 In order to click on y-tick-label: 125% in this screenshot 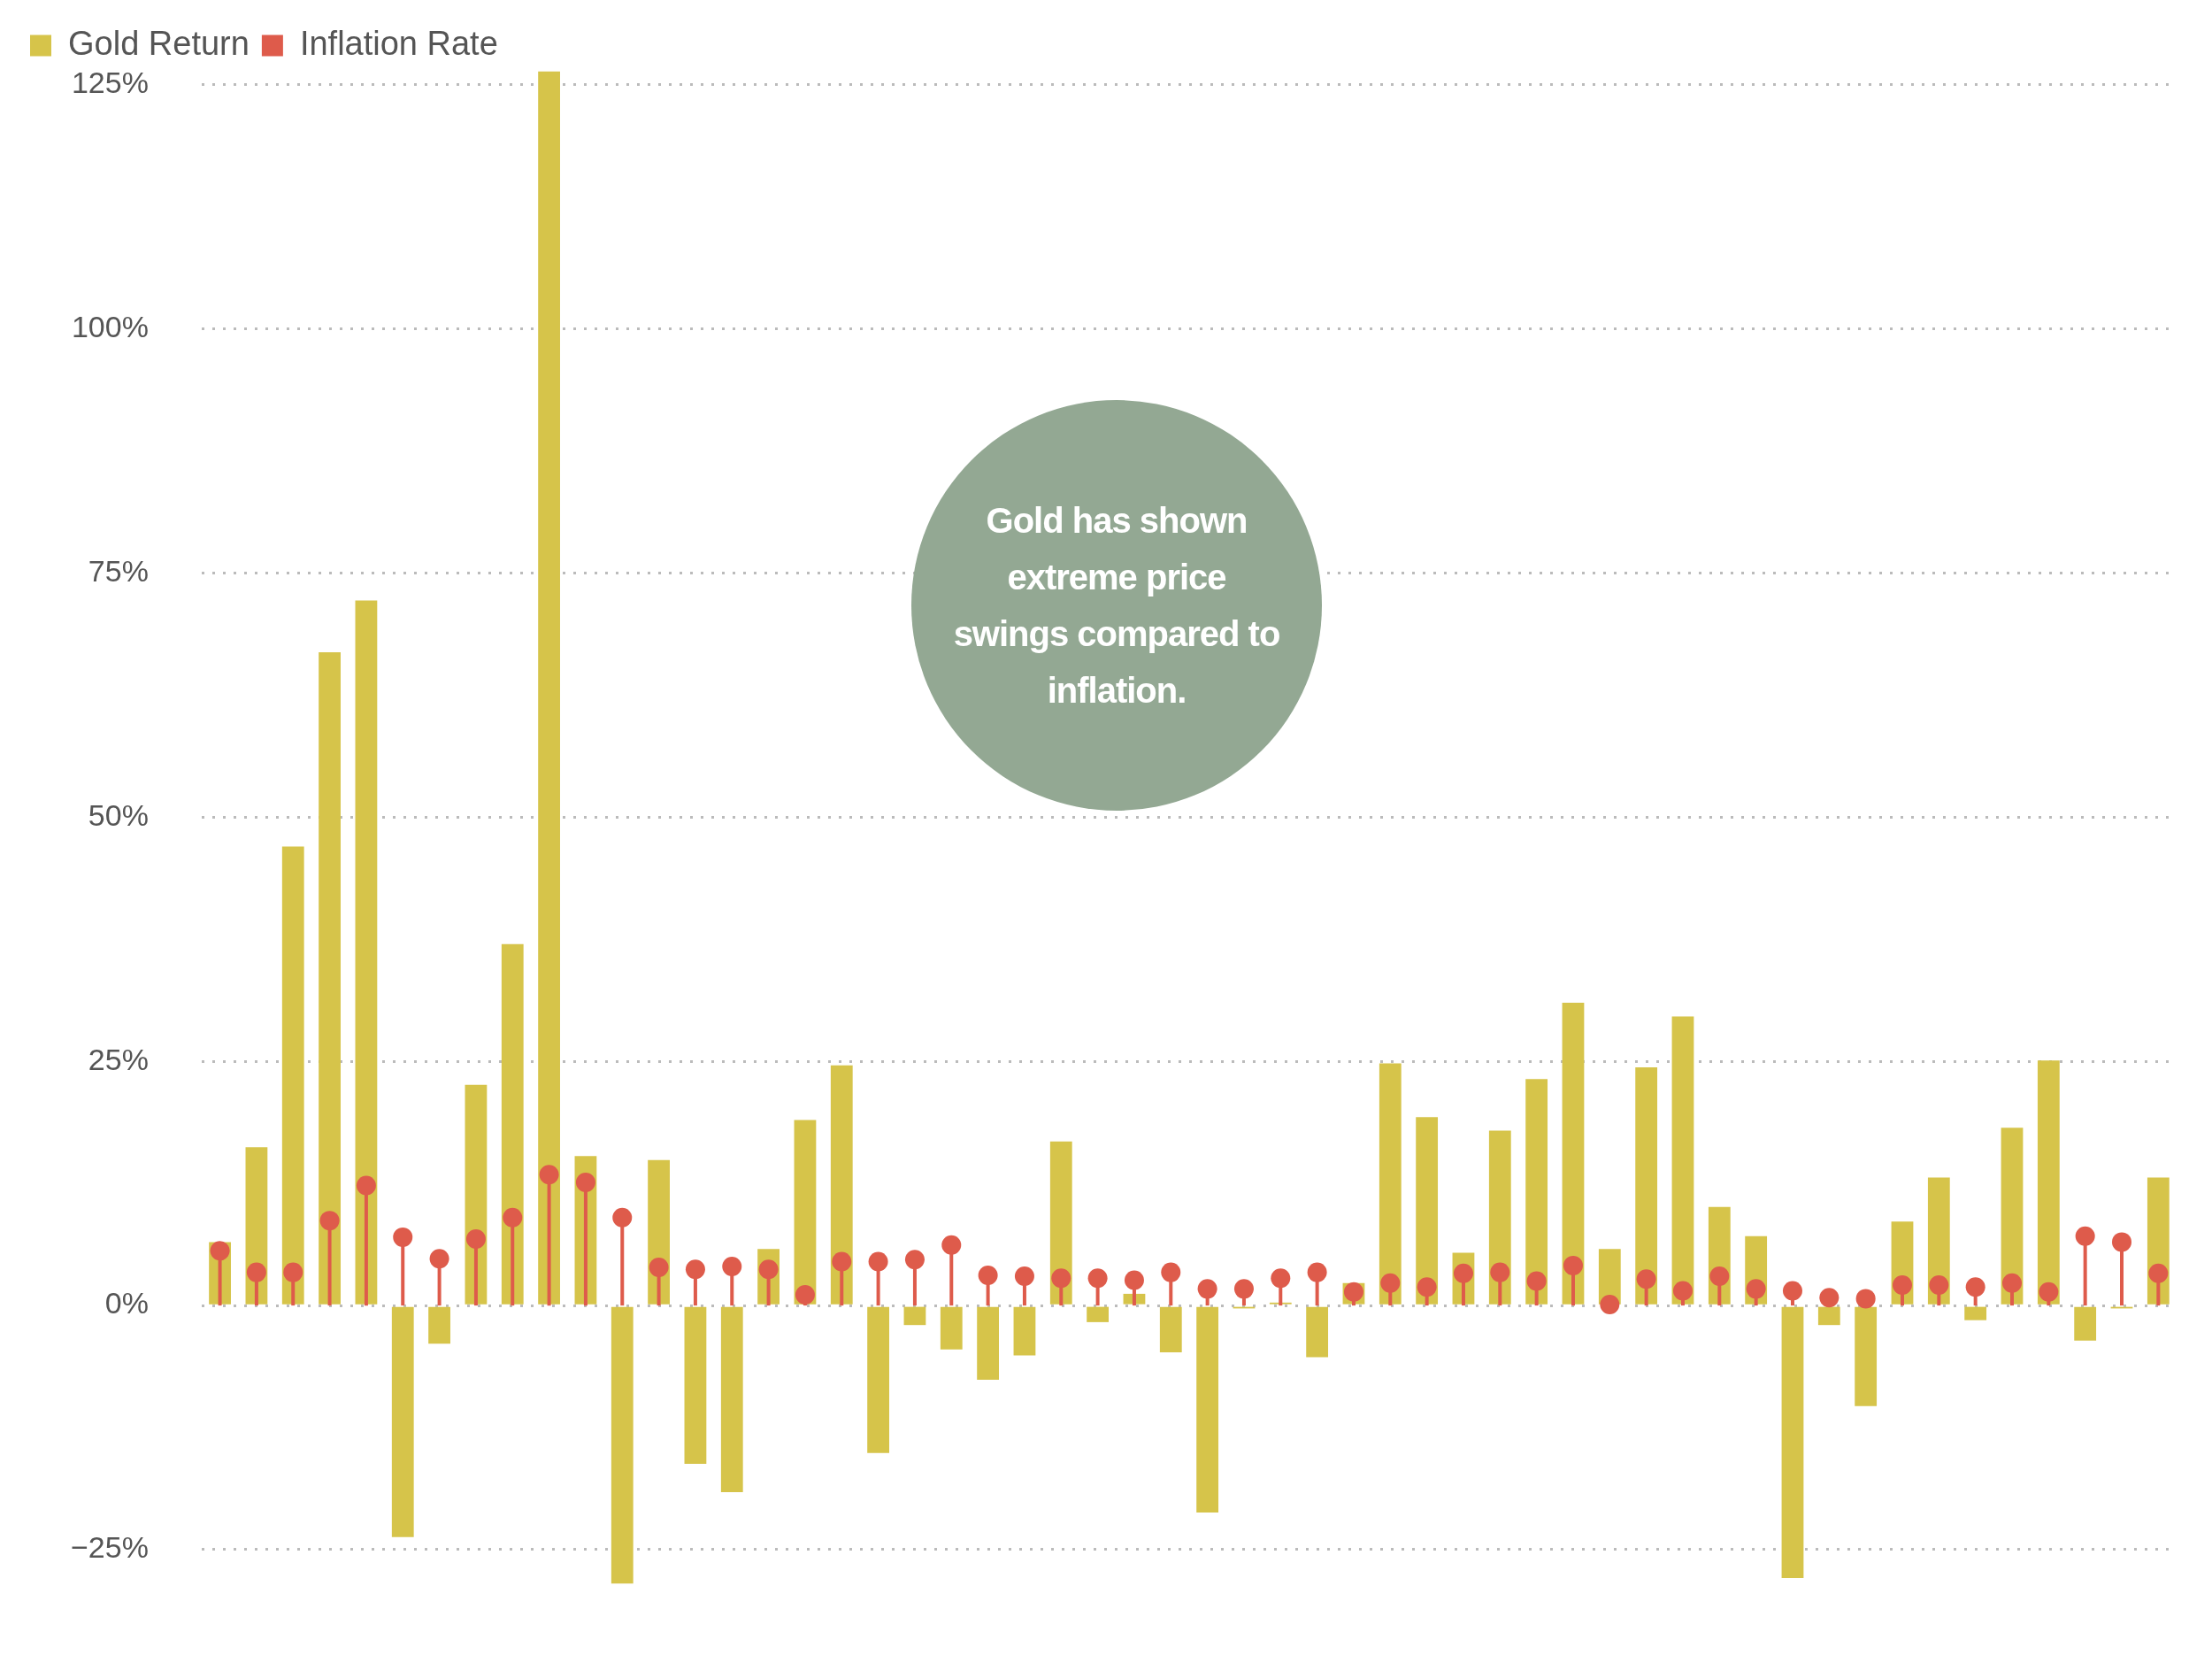, I will do `click(110, 82)`.